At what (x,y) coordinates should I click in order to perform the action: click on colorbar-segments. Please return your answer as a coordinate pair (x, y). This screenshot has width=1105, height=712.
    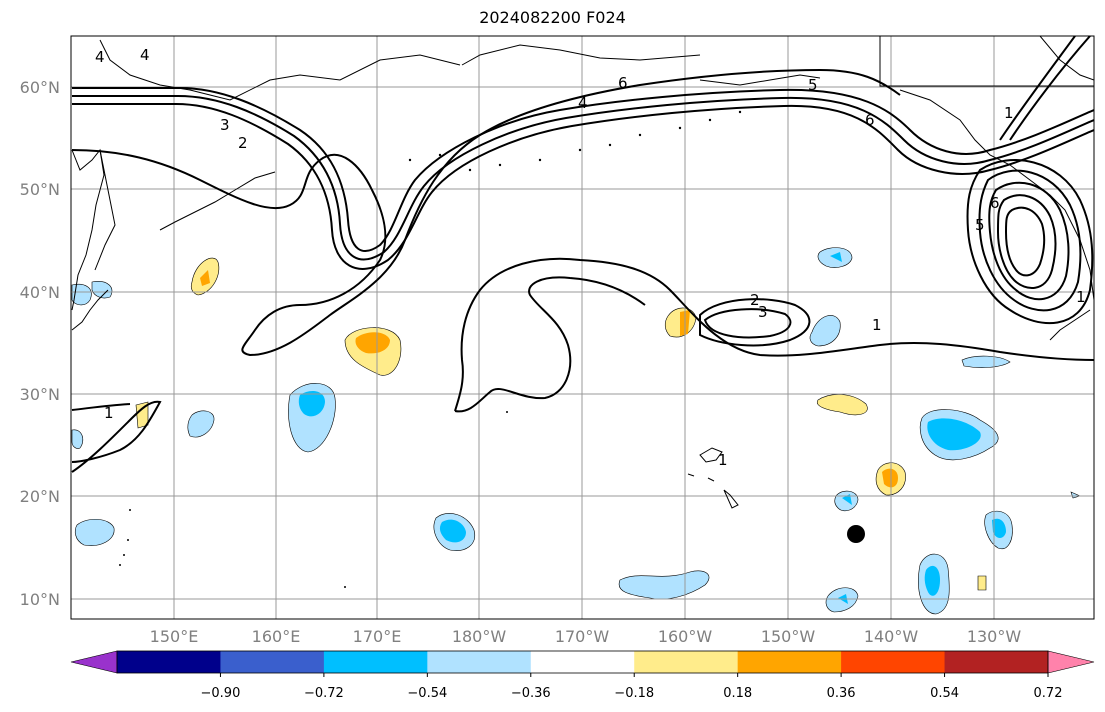
    Looking at the image, I should click on (583, 662).